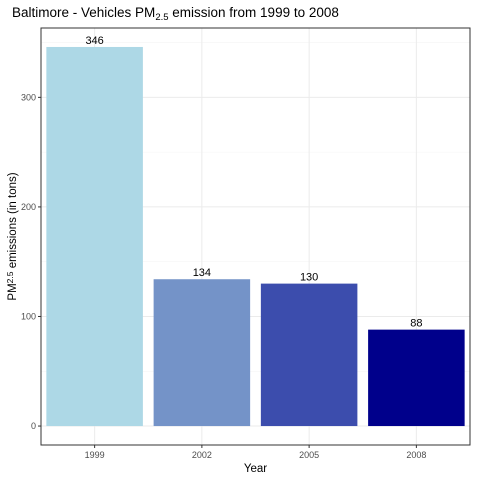  Describe the element at coordinates (202, 455) in the screenshot. I see `x-tick-label: 2002` at that location.